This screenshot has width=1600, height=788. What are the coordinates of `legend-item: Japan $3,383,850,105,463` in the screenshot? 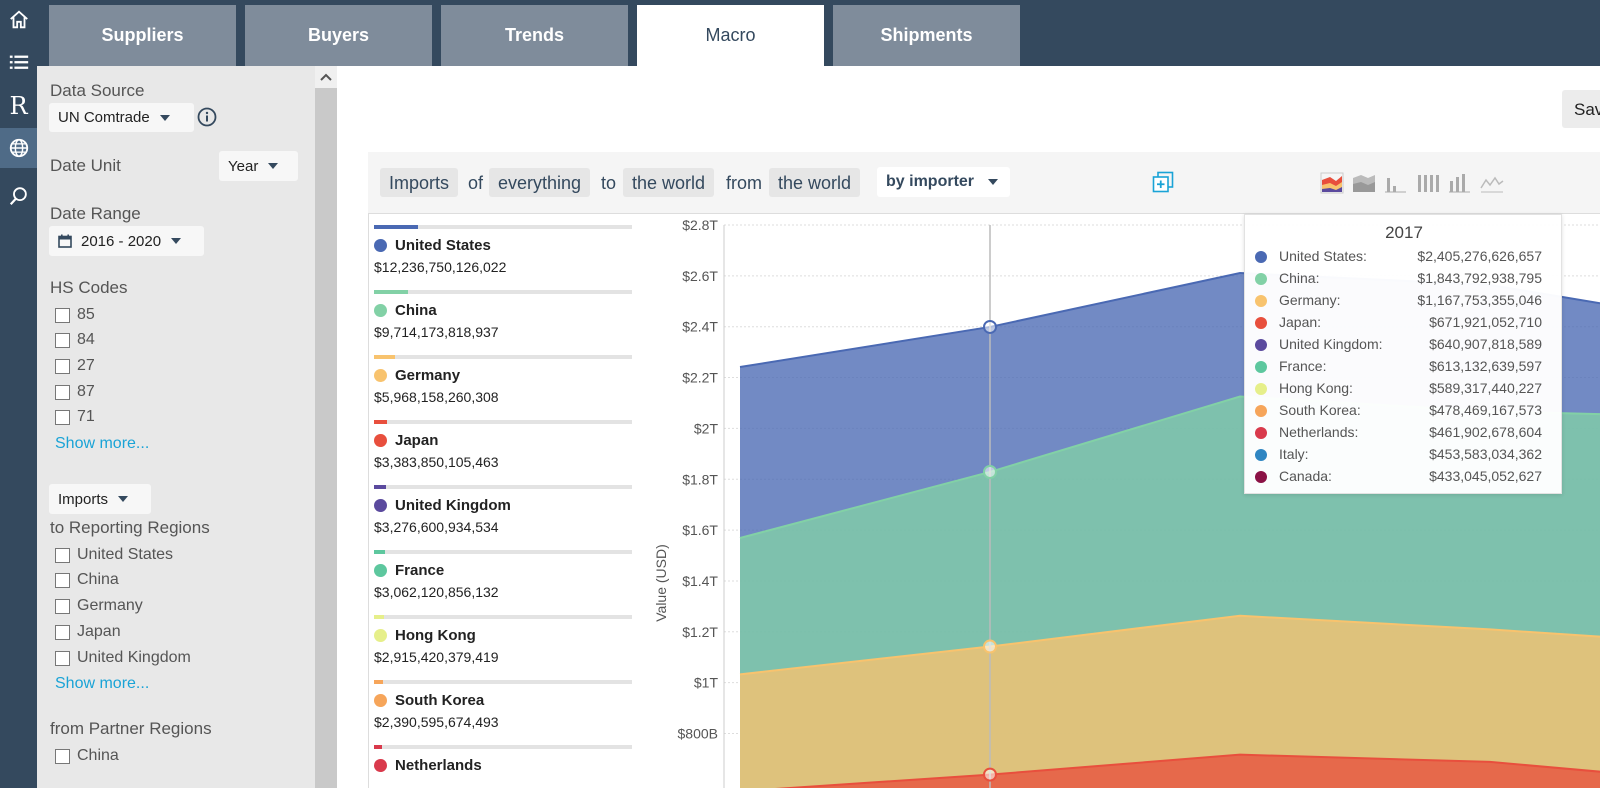 It's located at (503, 449).